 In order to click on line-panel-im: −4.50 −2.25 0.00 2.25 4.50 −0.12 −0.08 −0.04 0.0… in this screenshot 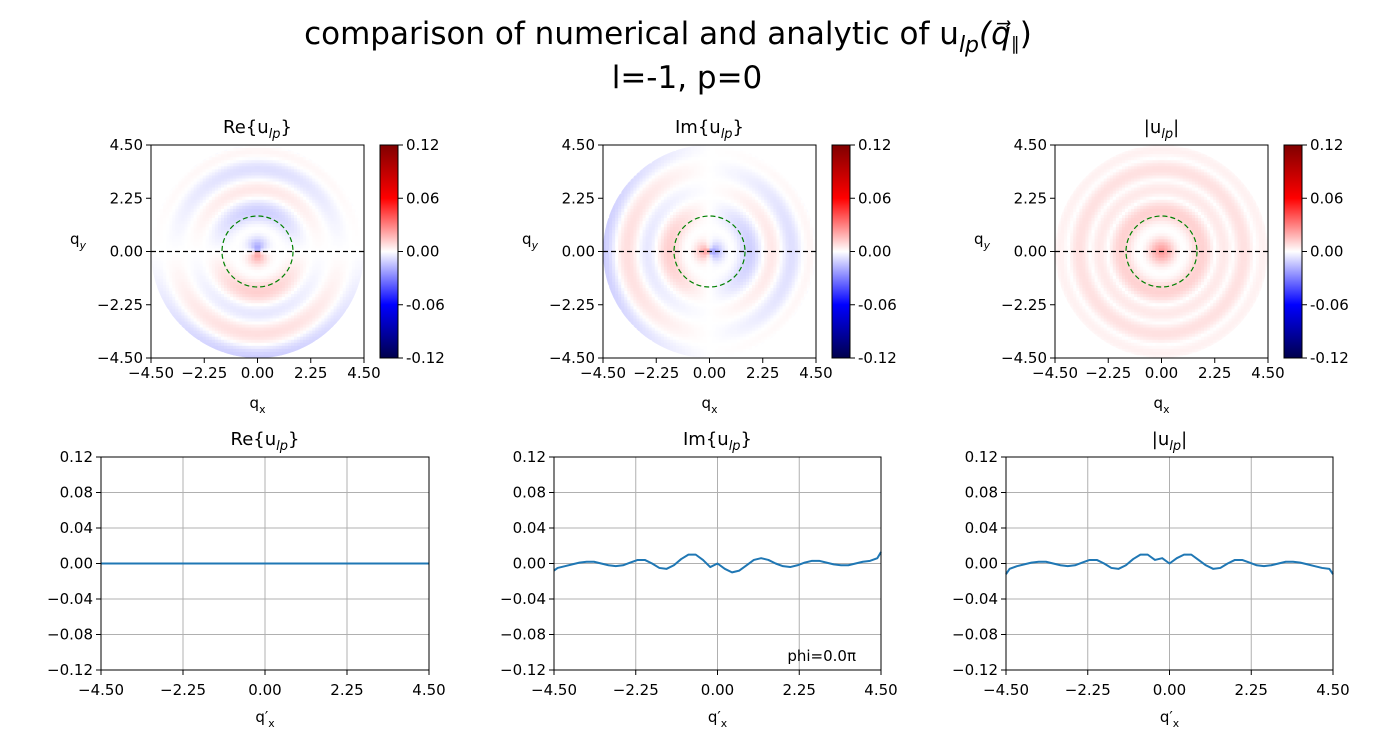, I will do `click(699, 579)`.